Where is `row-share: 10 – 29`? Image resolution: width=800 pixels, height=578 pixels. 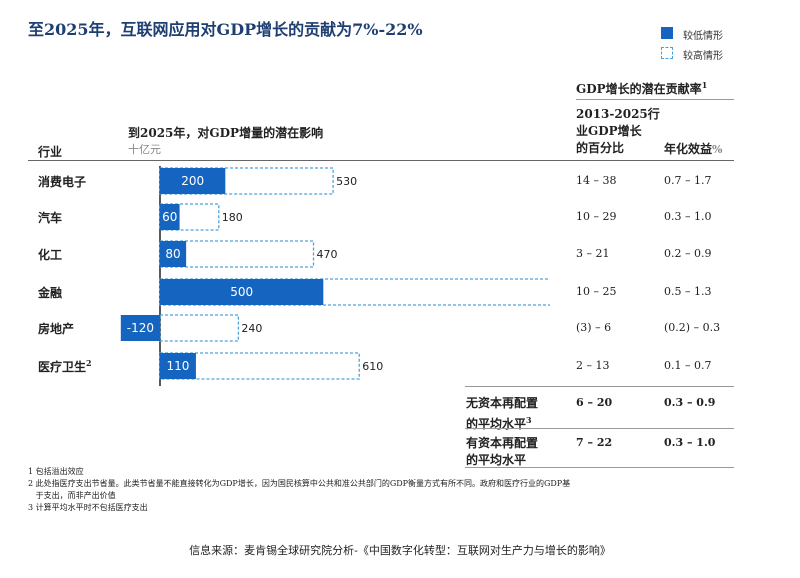 row-share: 10 – 29 is located at coordinates (596, 216).